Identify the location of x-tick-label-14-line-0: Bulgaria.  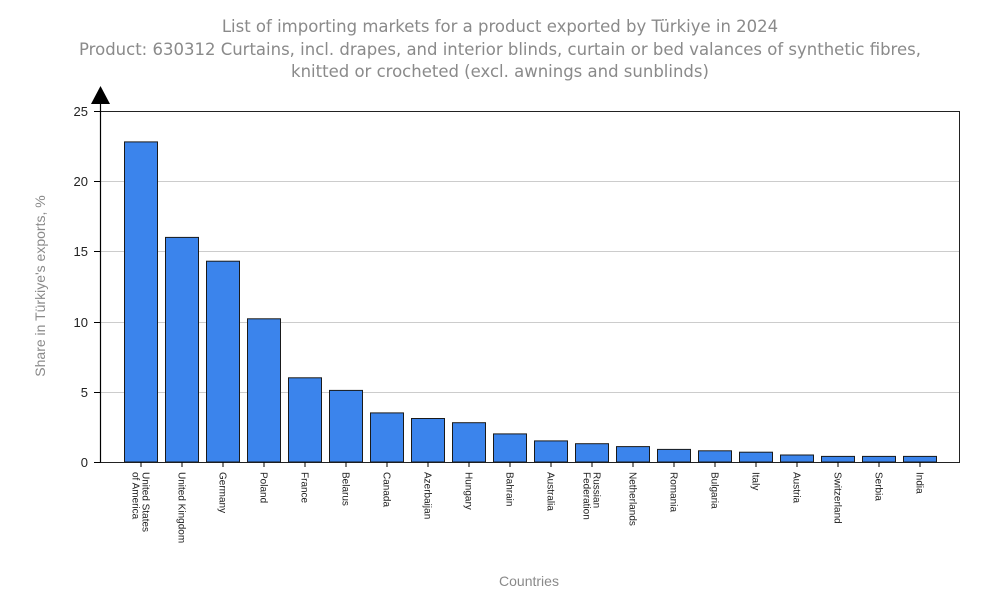
(714, 490).